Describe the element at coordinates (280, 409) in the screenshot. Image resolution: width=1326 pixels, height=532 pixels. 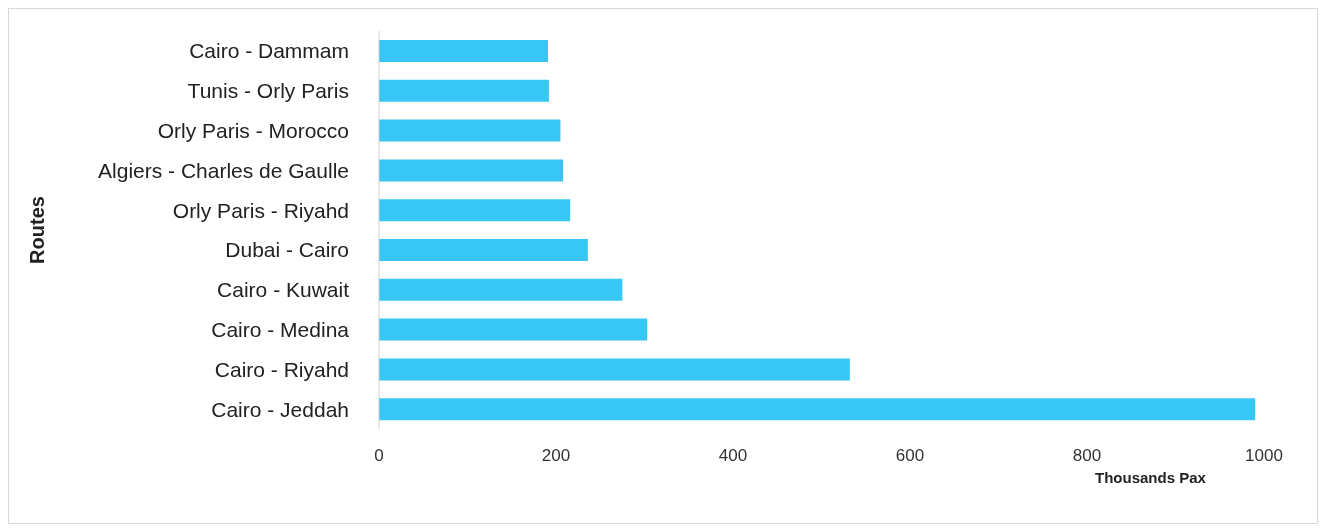
I see `y-tick-label: Cairo - Jeddah` at that location.